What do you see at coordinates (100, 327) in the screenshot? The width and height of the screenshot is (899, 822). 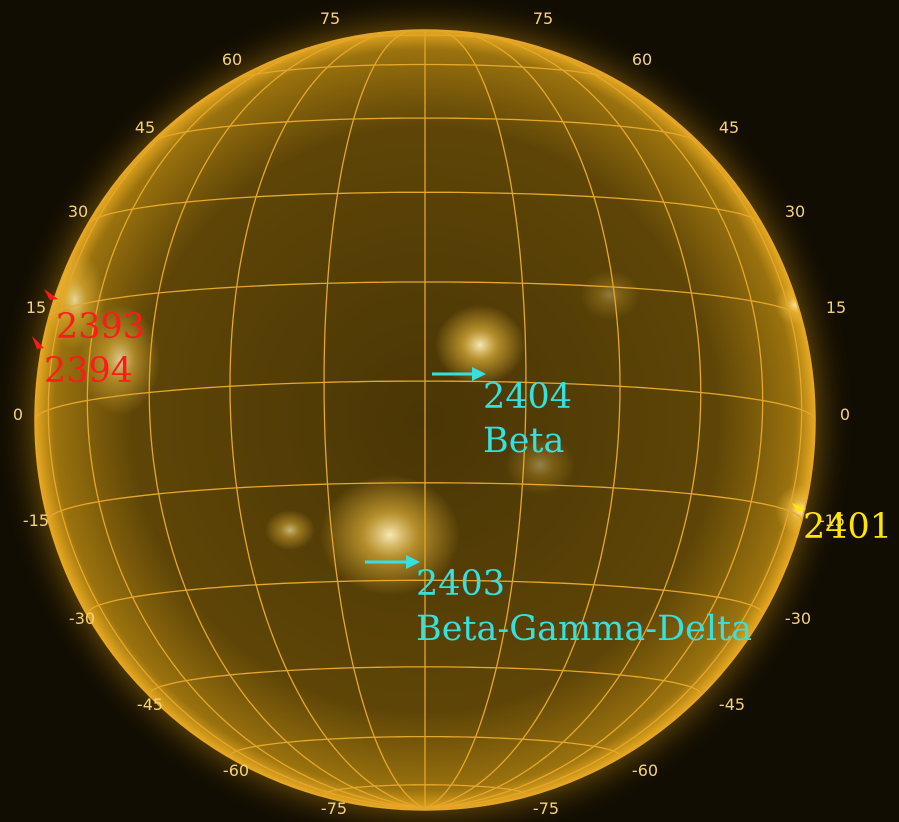 I see `region-2393-number: 2393` at bounding box center [100, 327].